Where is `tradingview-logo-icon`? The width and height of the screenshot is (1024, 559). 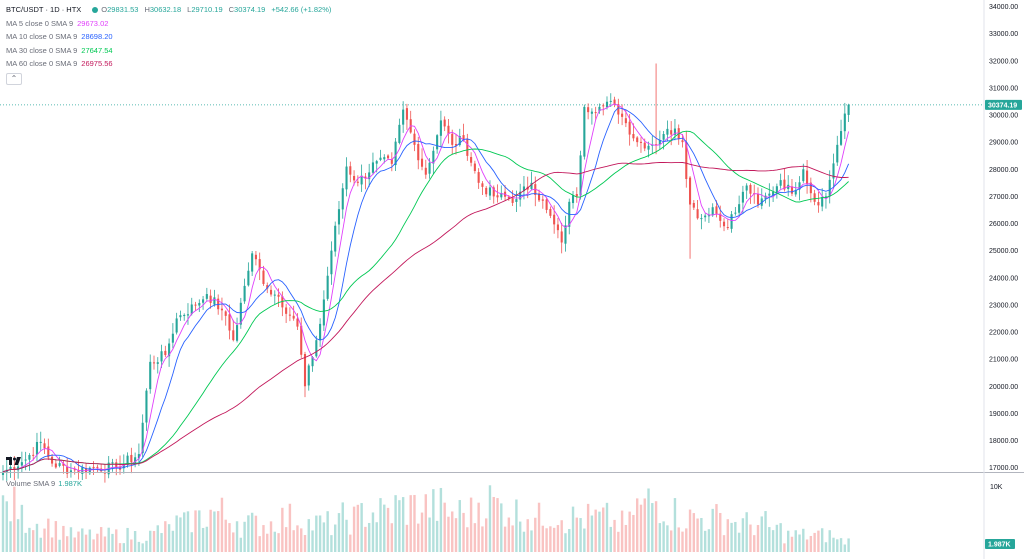 tradingview-logo-icon is located at coordinates (14, 461).